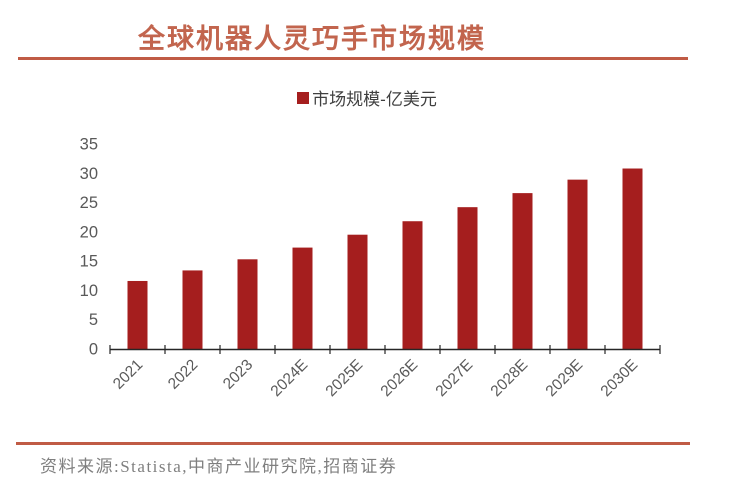 The height and width of the screenshot is (494, 734). I want to click on x-tick-label-group: 2021, so click(128, 374).